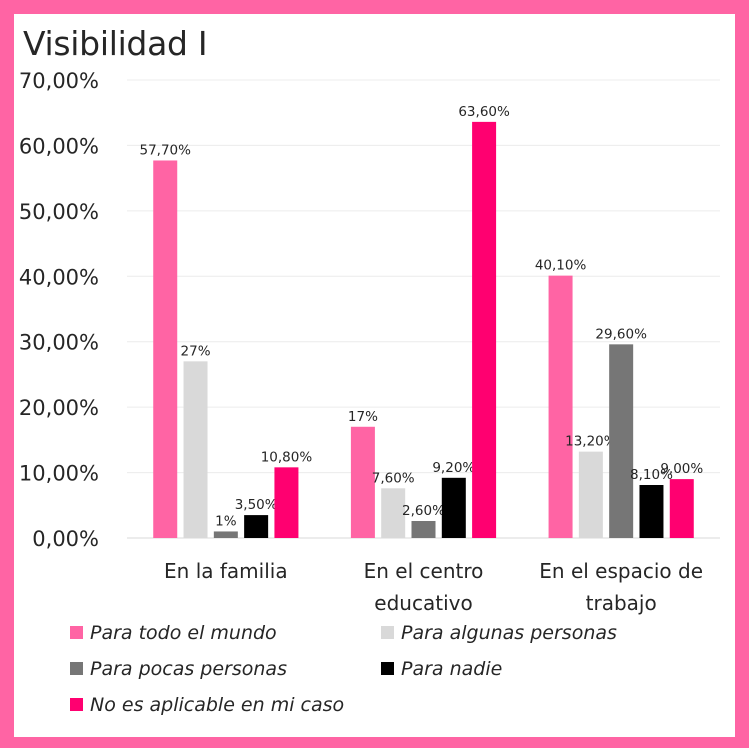  I want to click on data-label: 27%, so click(196, 351).